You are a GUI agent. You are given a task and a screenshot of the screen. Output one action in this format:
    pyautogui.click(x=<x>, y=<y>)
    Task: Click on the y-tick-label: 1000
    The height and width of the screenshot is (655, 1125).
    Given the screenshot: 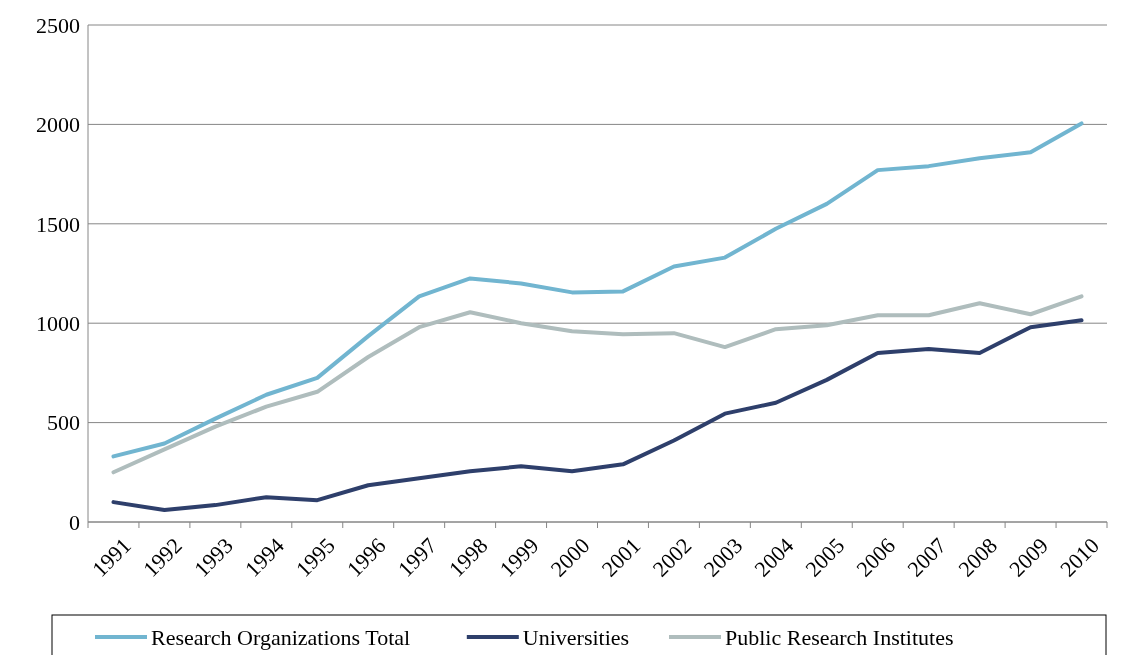 What is the action you would take?
    pyautogui.click(x=58, y=323)
    